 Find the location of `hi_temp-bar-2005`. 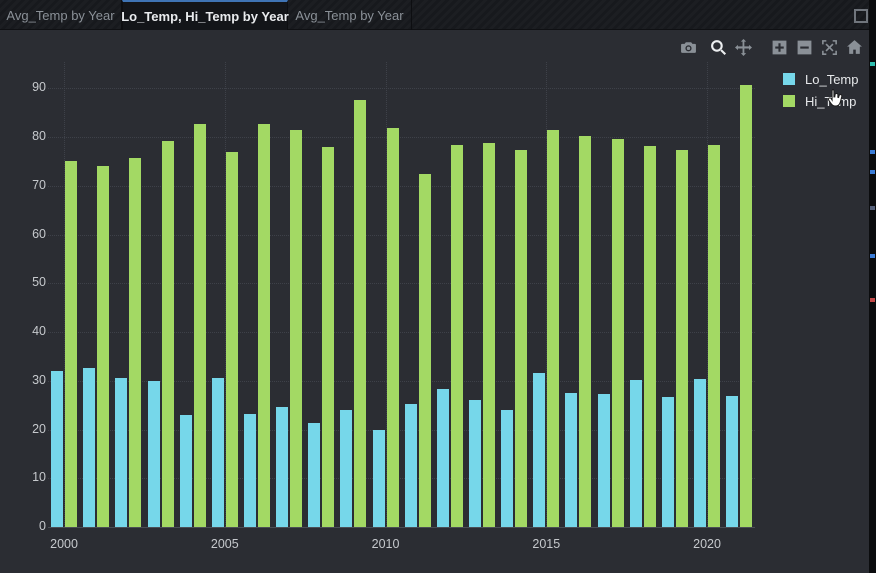

hi_temp-bar-2005 is located at coordinates (231, 339).